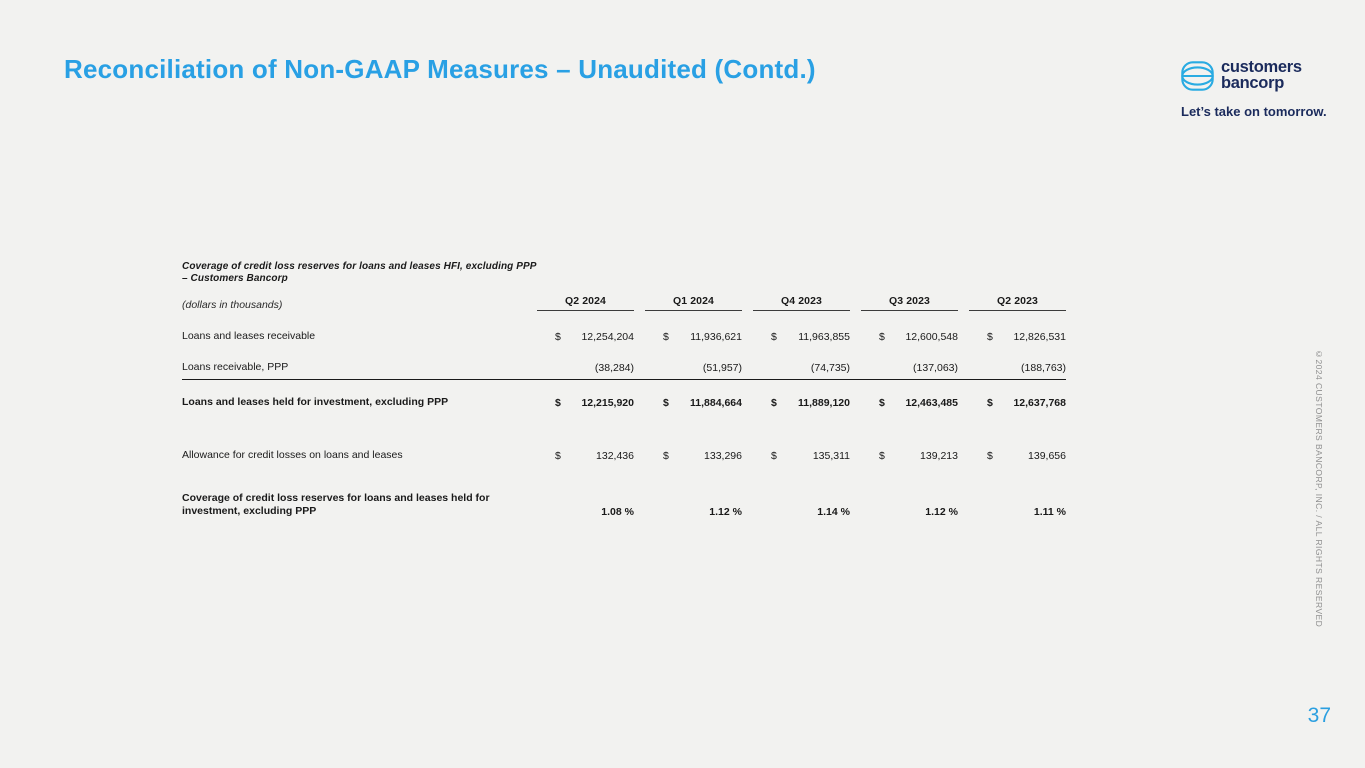 The width and height of the screenshot is (1365, 768). I want to click on table-cell: (74,735), so click(801, 368).